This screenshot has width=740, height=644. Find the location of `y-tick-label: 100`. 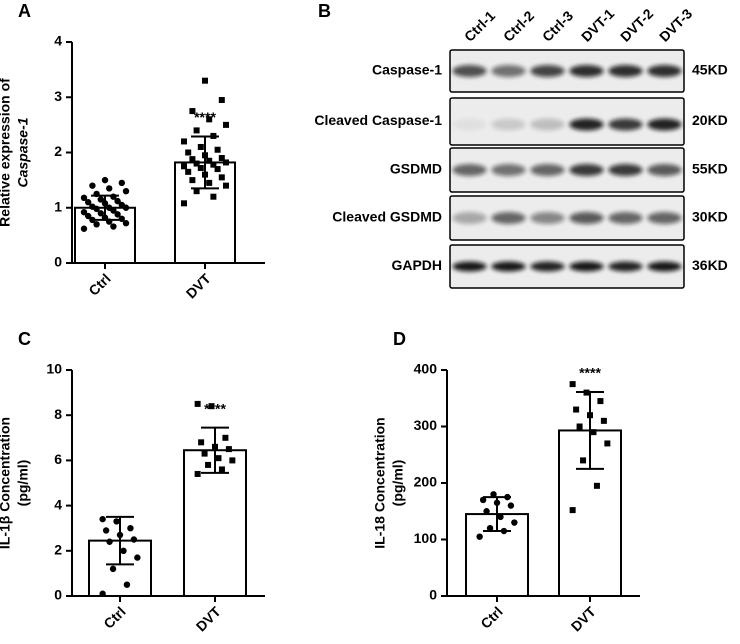

y-tick-label: 100 is located at coordinates (426, 538).